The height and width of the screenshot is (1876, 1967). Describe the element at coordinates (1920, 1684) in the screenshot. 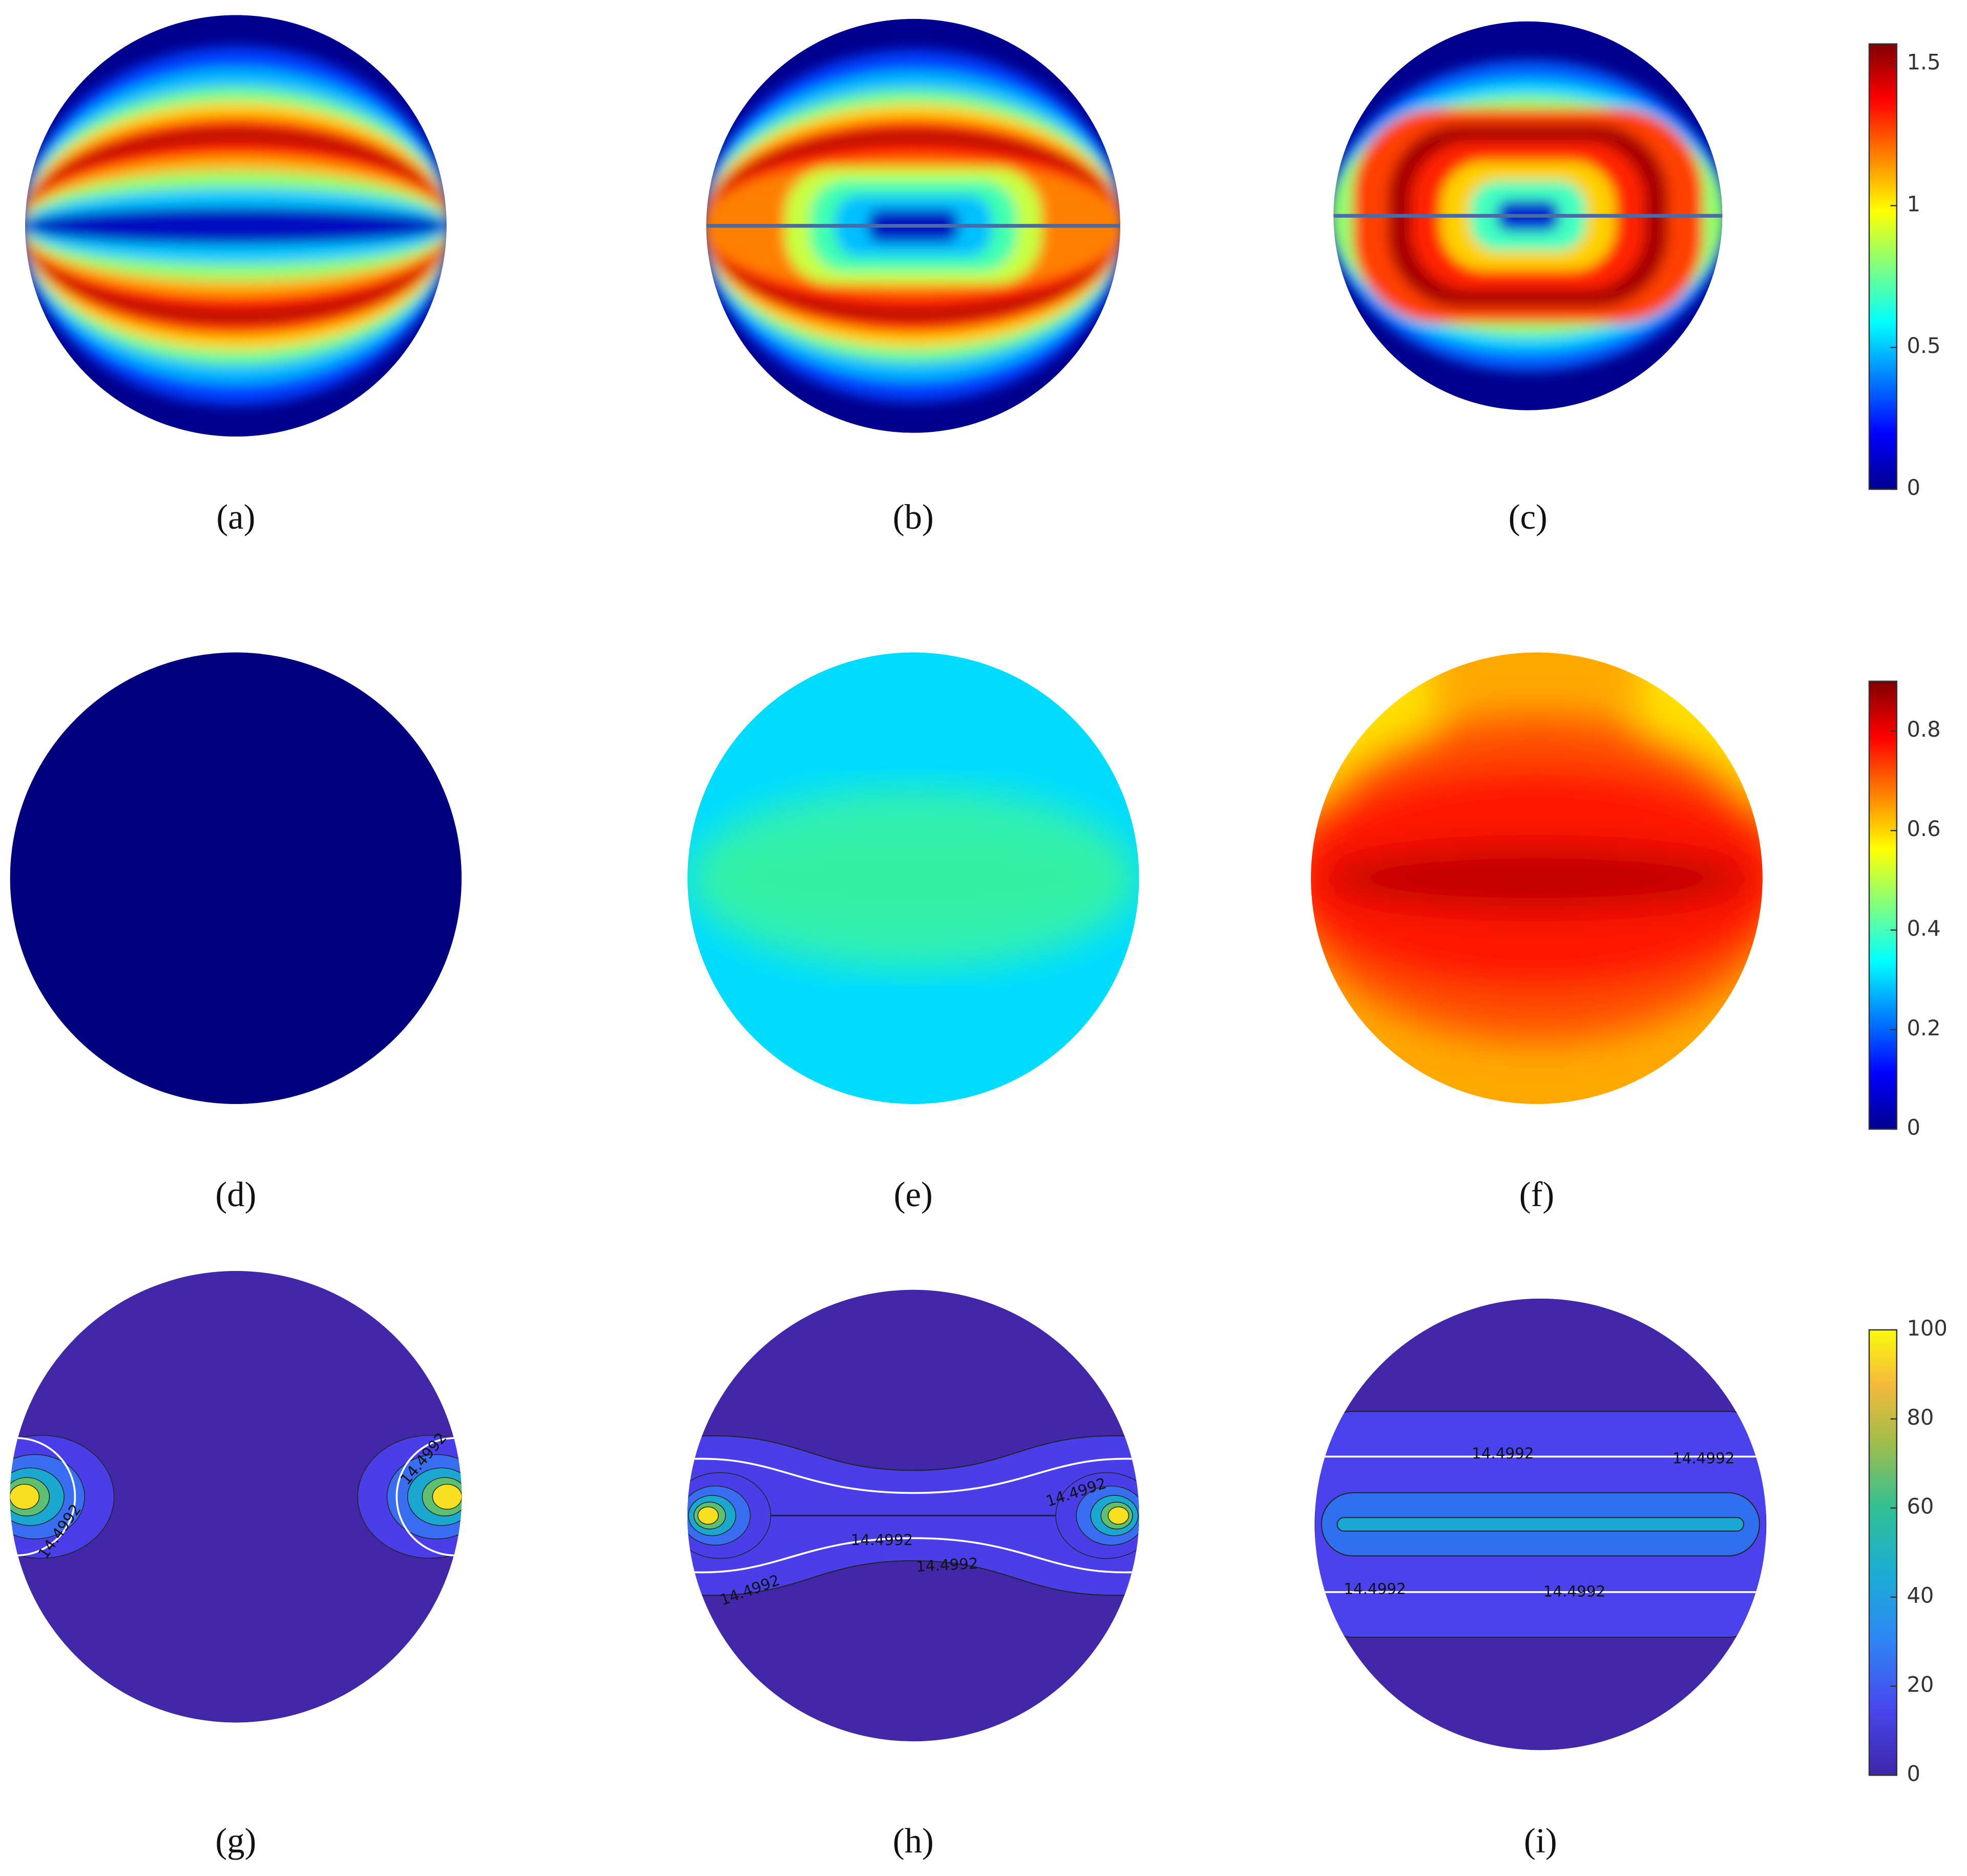

I see `colorbar-tick-label: 20` at that location.